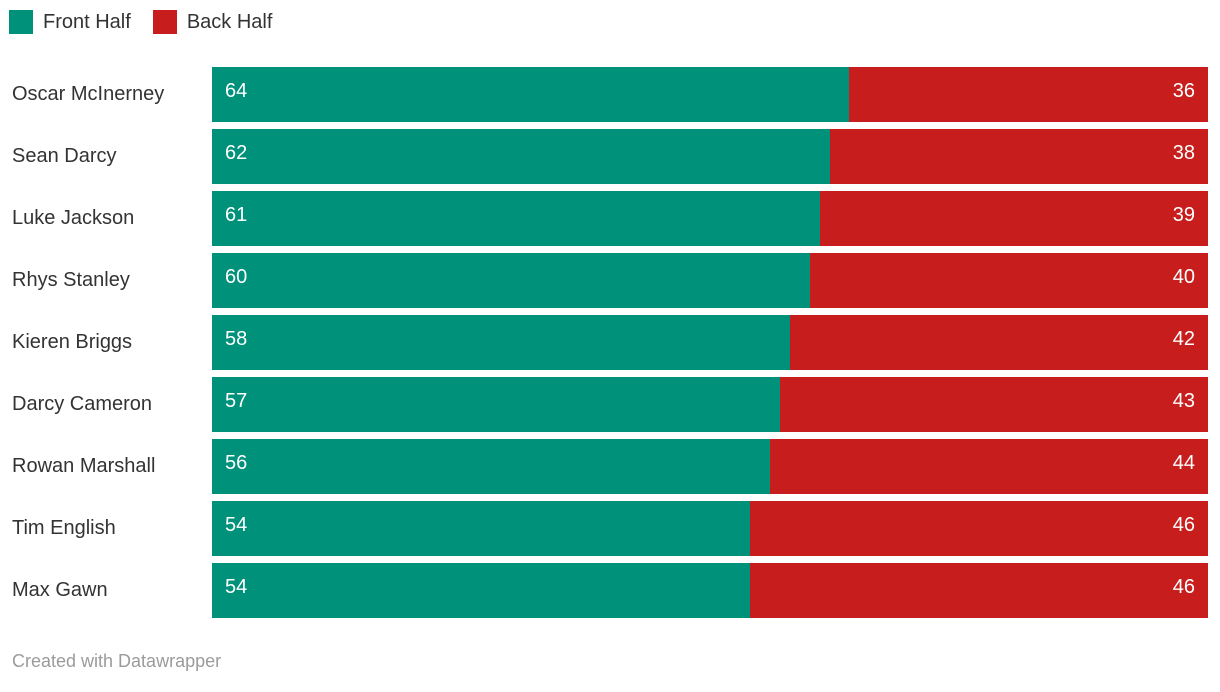  Describe the element at coordinates (236, 401) in the screenshot. I see `front-half-value: 57` at that location.